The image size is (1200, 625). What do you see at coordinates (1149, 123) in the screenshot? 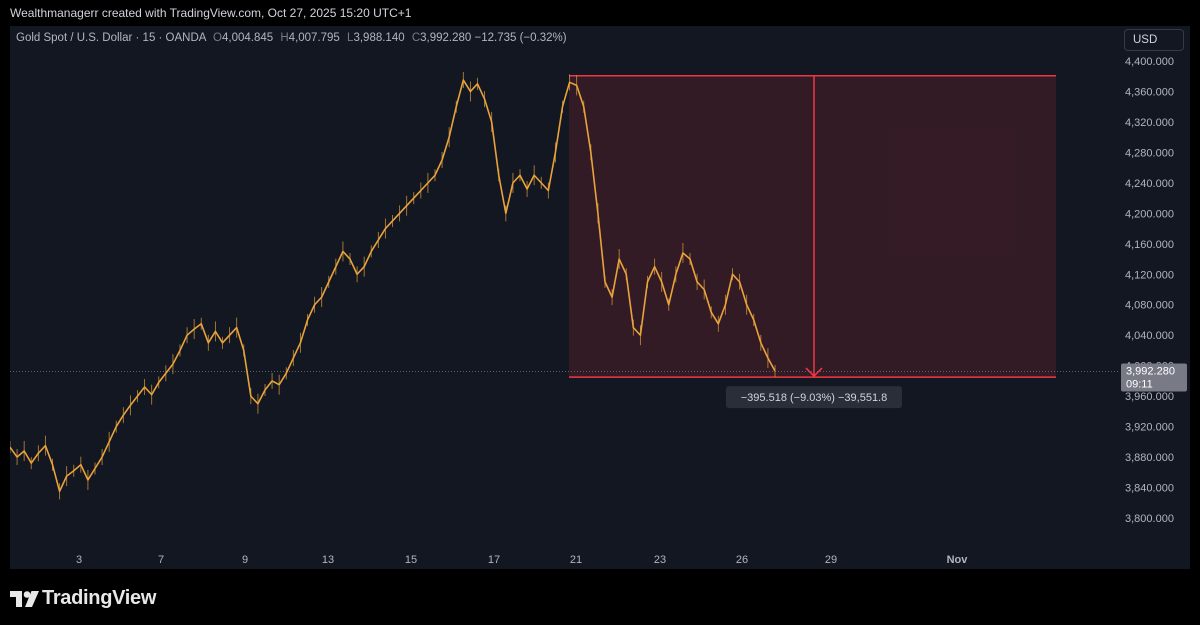
I see `y-tick-label: 4,320.000` at bounding box center [1149, 123].